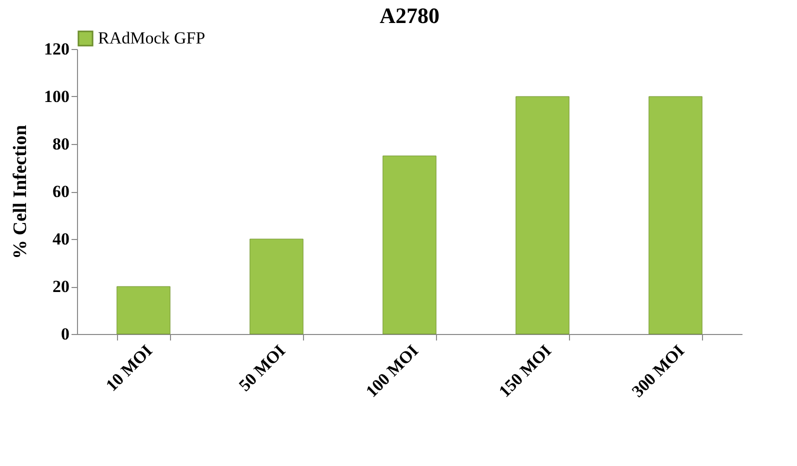  What do you see at coordinates (152, 38) in the screenshot?
I see `legend-label: RAdMock GFP` at bounding box center [152, 38].